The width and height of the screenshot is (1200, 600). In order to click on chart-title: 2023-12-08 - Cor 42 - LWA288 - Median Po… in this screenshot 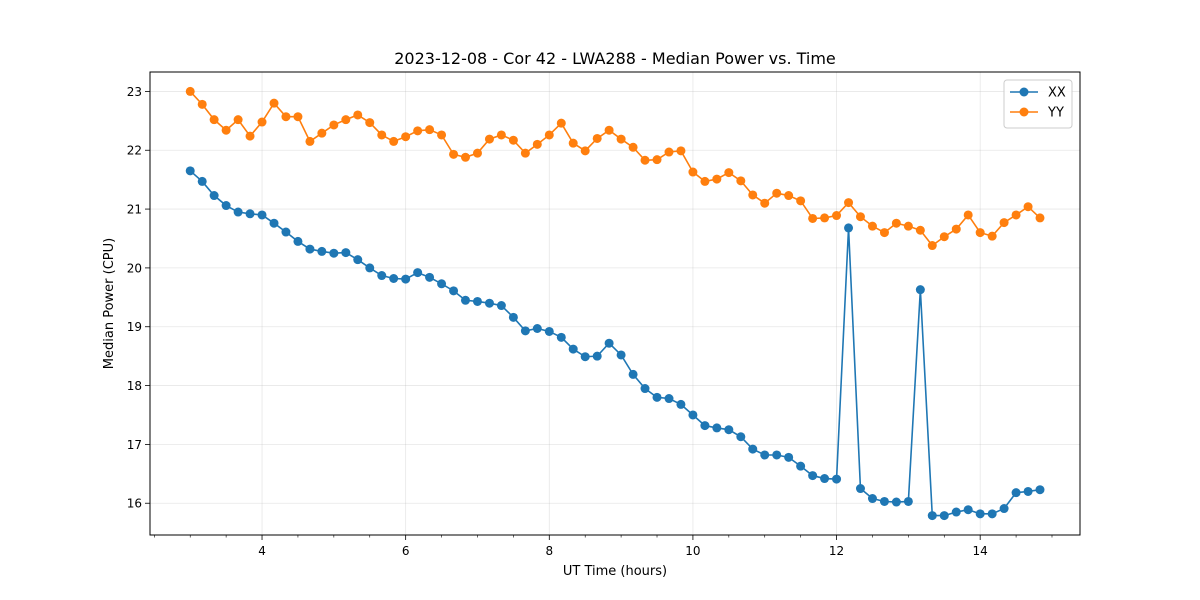, I will do `click(615, 58)`.